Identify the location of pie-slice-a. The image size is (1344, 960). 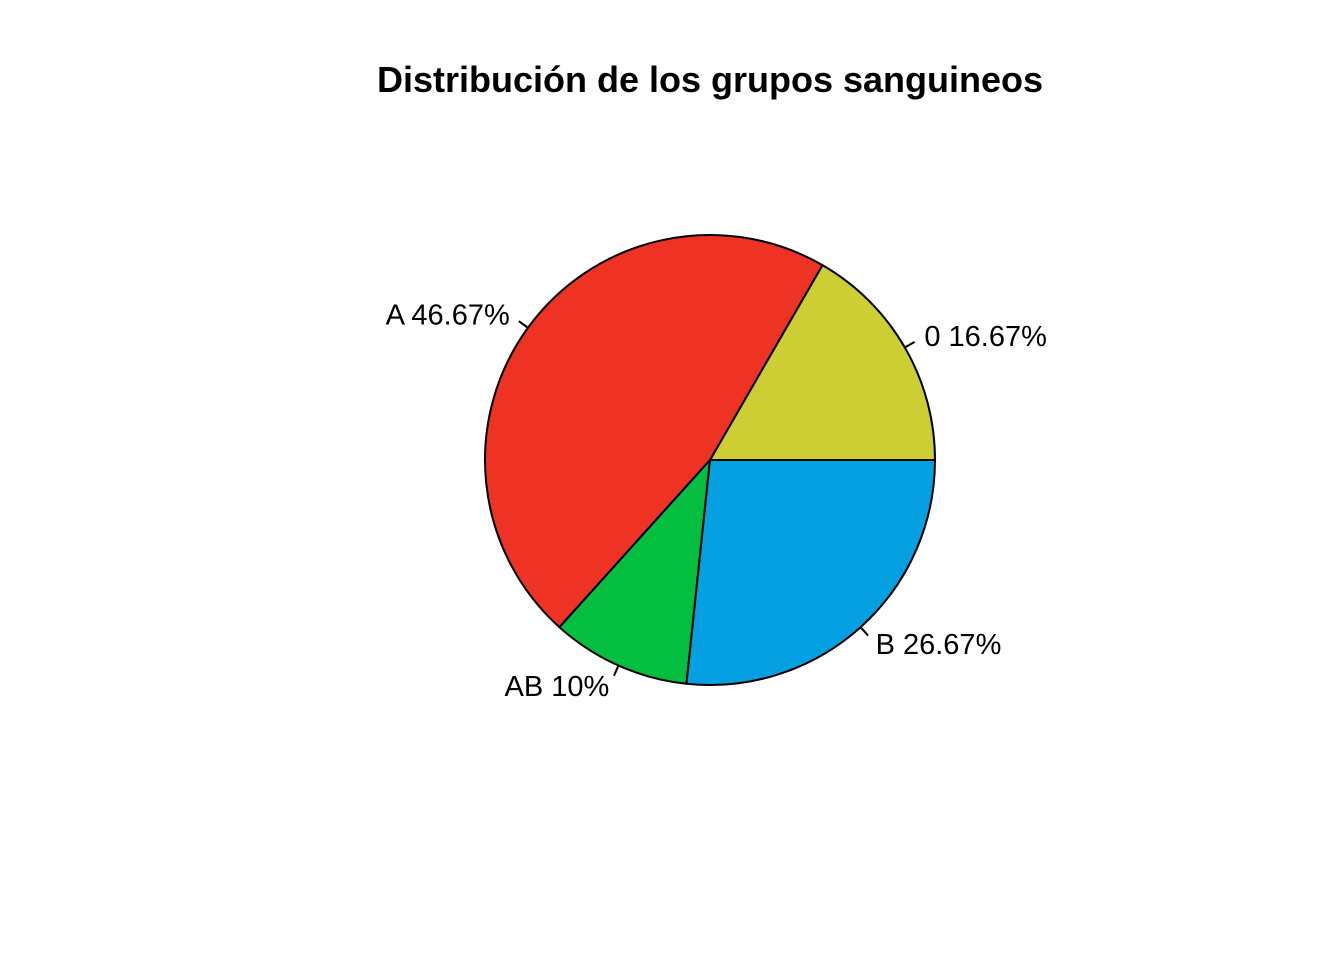
(654, 431).